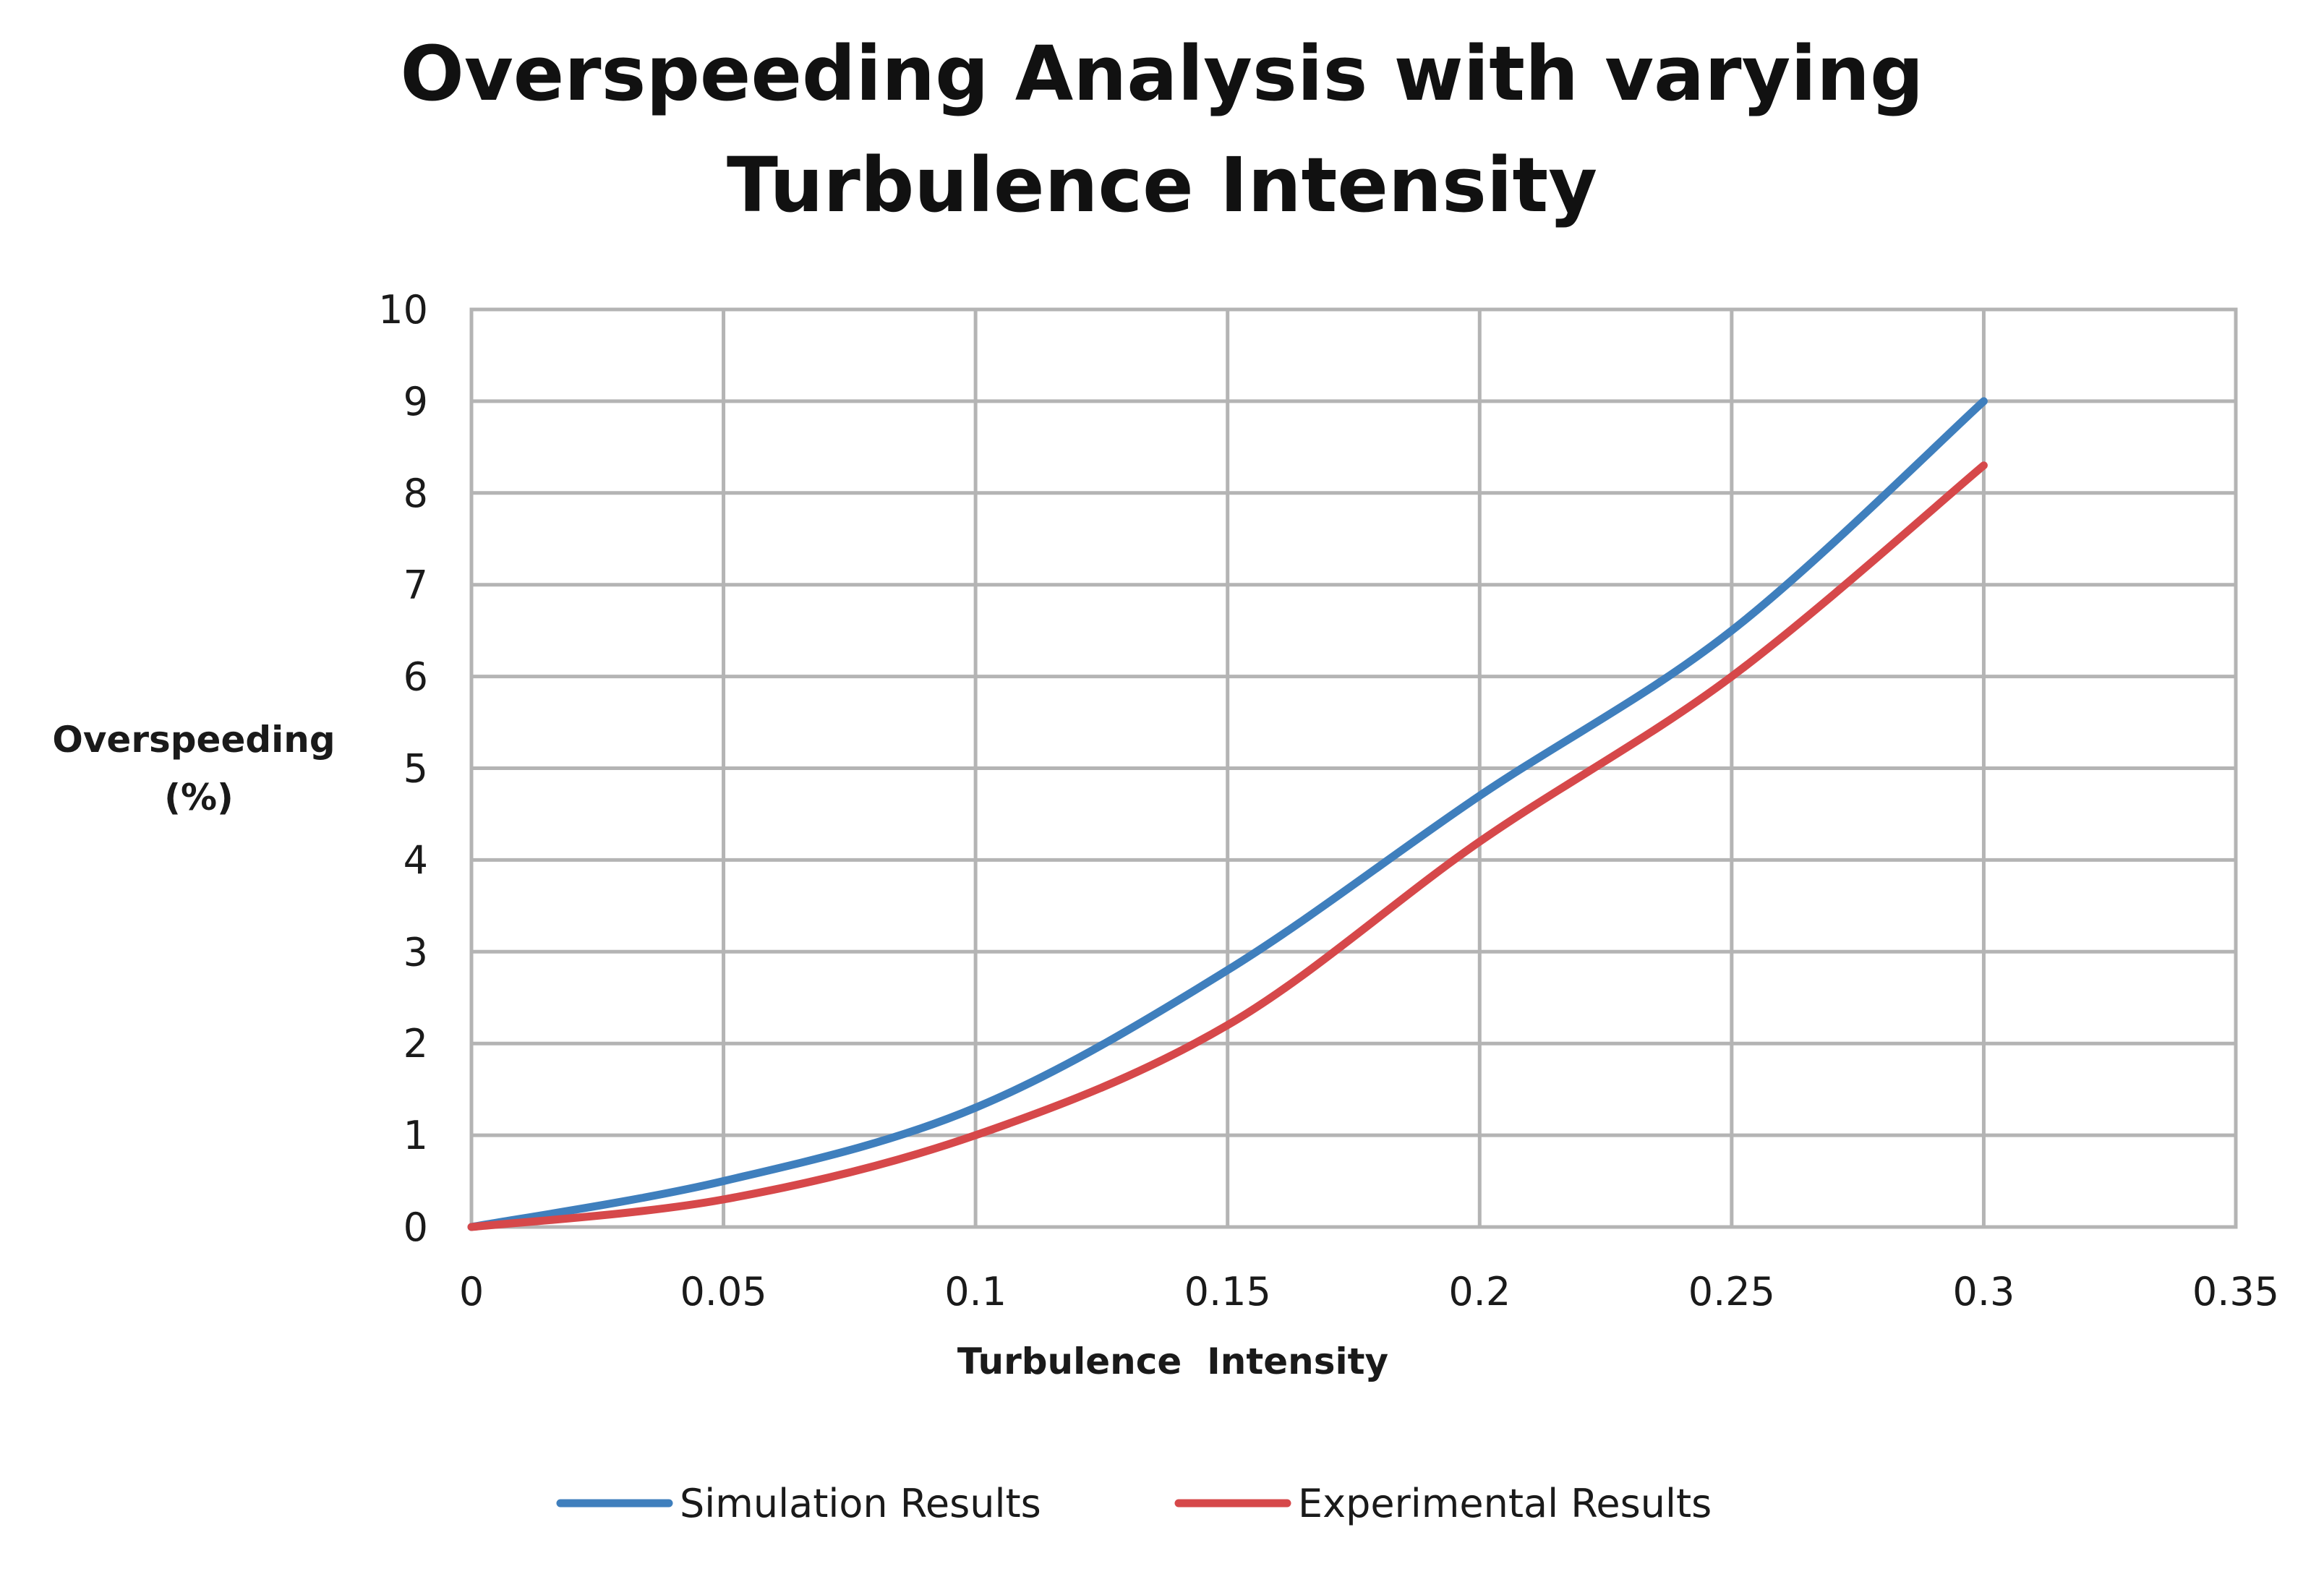  What do you see at coordinates (199, 797) in the screenshot?
I see `y-axis-title-line-2: (%)` at bounding box center [199, 797].